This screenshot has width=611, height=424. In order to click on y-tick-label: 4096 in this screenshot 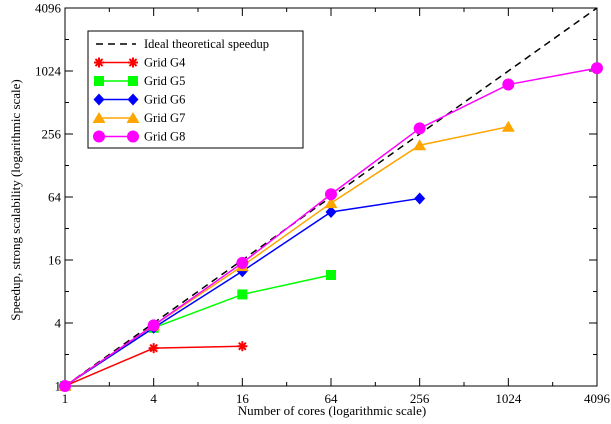, I will do `click(48, 8)`.